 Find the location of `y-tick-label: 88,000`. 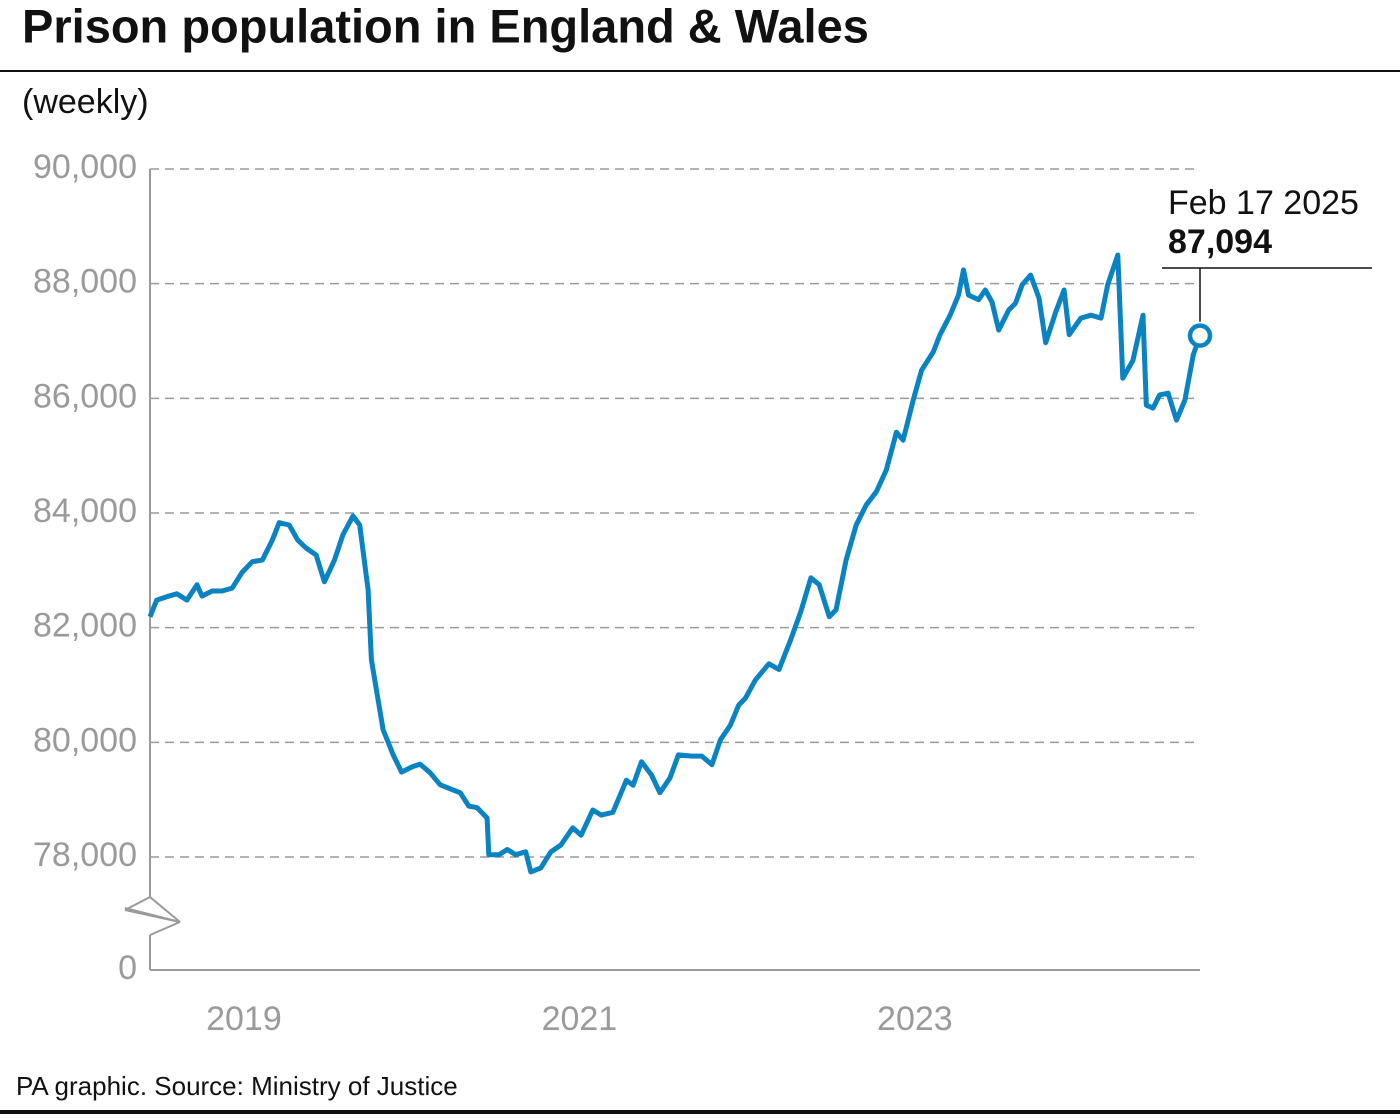

y-tick-label: 88,000 is located at coordinates (85, 282).